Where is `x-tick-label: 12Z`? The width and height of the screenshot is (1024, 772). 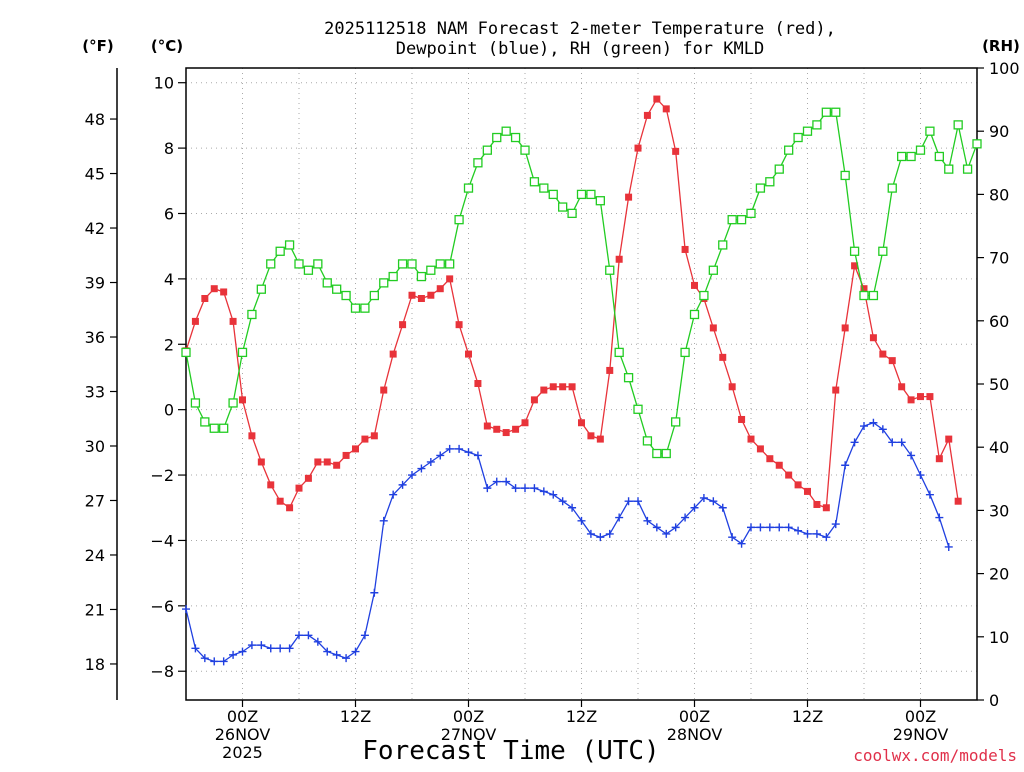 x-tick-label: 12Z is located at coordinates (581, 716).